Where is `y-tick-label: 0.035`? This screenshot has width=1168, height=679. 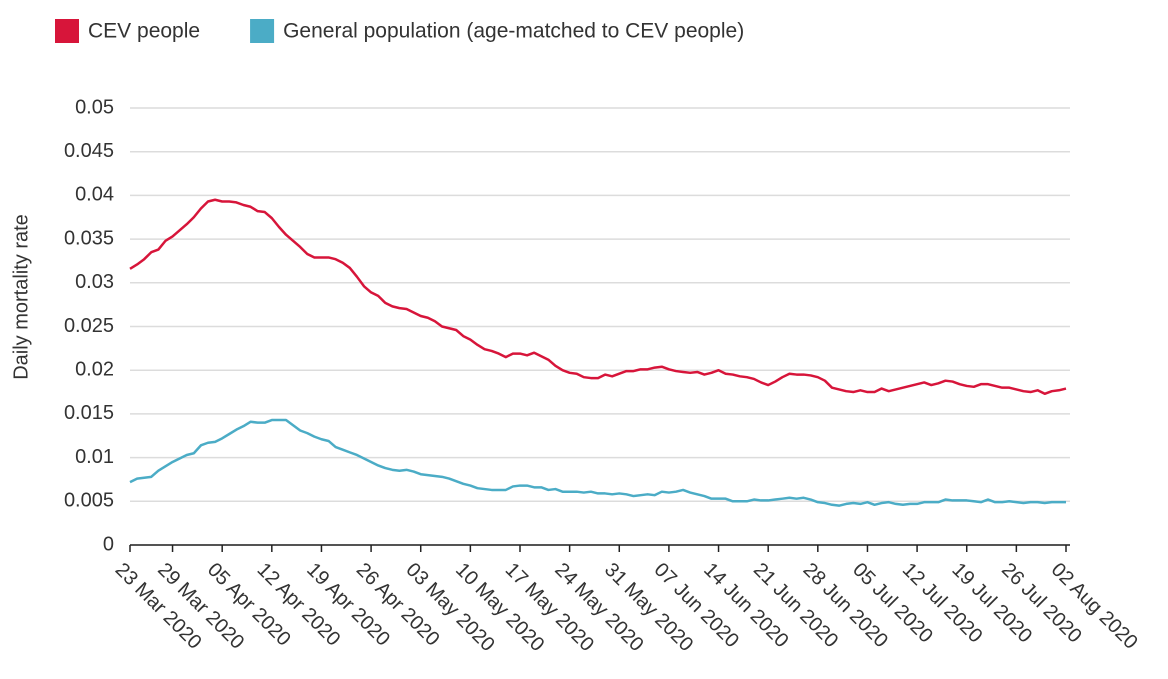
y-tick-label: 0.035 is located at coordinates (89, 238).